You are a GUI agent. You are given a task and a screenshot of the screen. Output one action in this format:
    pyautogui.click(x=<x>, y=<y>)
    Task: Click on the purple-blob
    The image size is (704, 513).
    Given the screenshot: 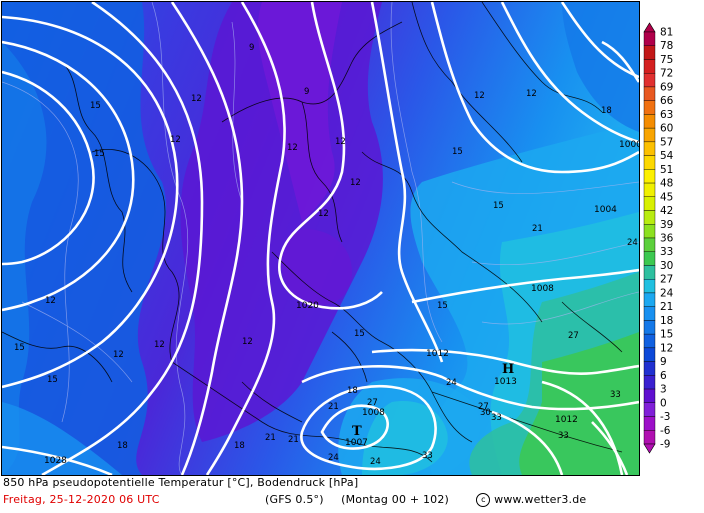 What is the action you would take?
    pyautogui.click(x=316, y=267)
    